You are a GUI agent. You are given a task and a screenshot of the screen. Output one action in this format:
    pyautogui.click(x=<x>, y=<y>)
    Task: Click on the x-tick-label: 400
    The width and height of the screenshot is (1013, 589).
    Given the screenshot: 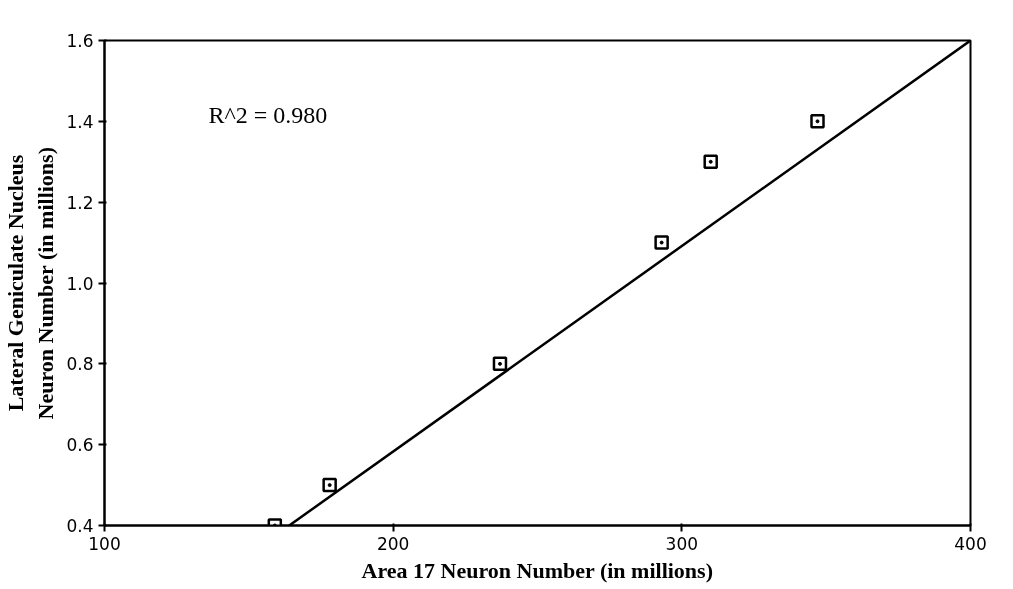 What is the action you would take?
    pyautogui.click(x=970, y=543)
    